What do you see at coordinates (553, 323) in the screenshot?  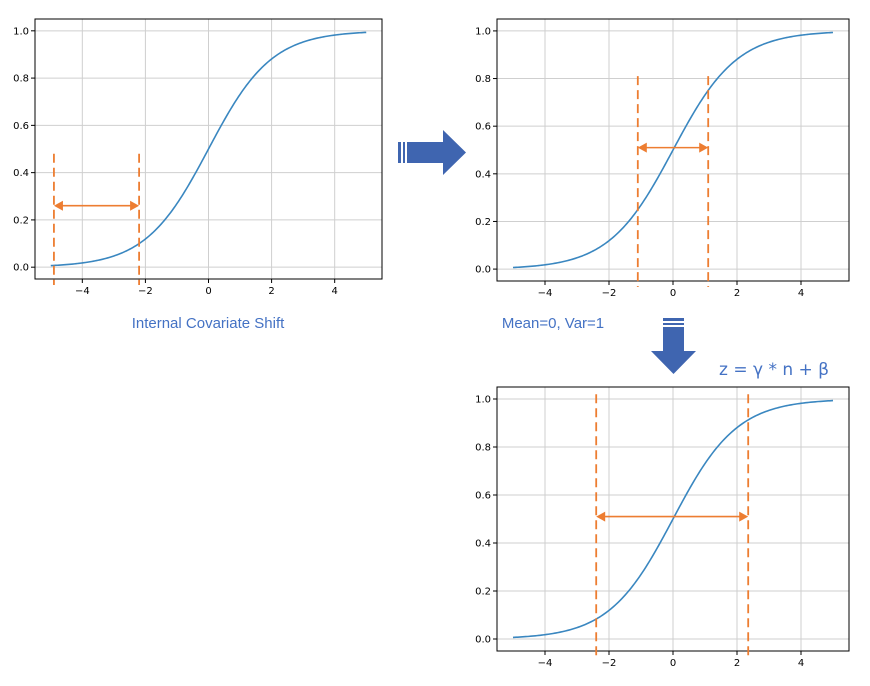 I see `caption-mean-var: Mean=0, Var=1` at bounding box center [553, 323].